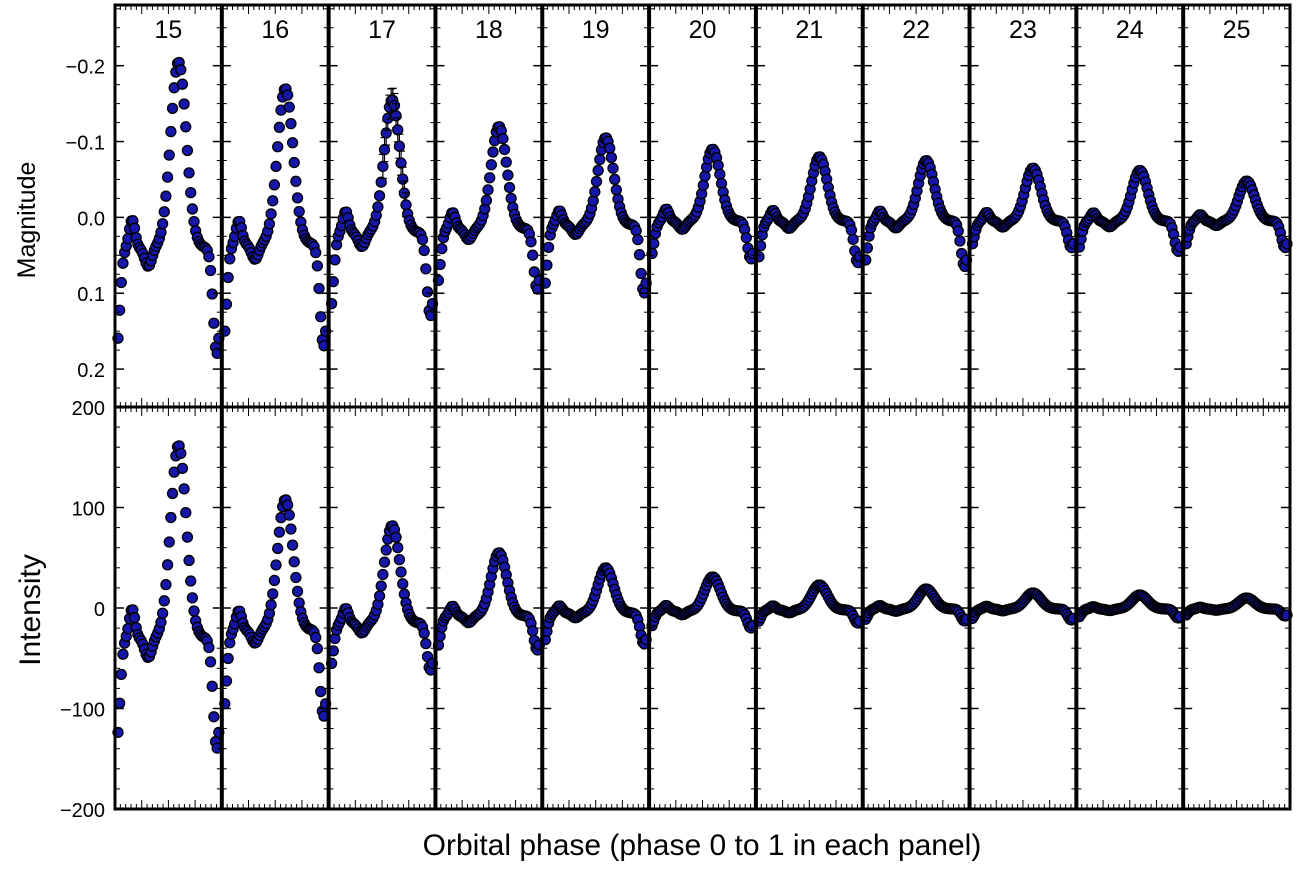 The image size is (1301, 872). Describe the element at coordinates (91, 295) in the screenshot. I see `top-y-tick-label: 0.1` at that location.